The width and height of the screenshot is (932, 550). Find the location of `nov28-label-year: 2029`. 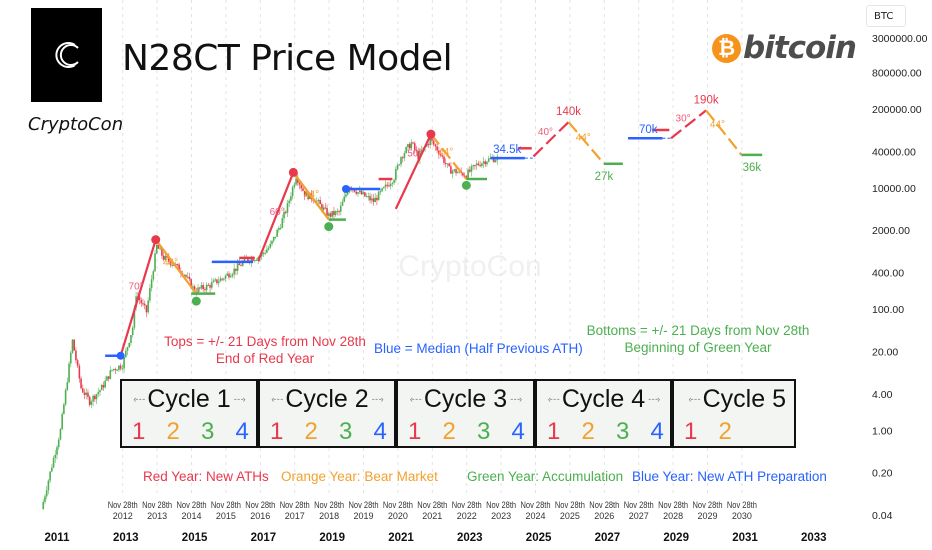

nov28-label-year: 2029 is located at coordinates (707, 516).